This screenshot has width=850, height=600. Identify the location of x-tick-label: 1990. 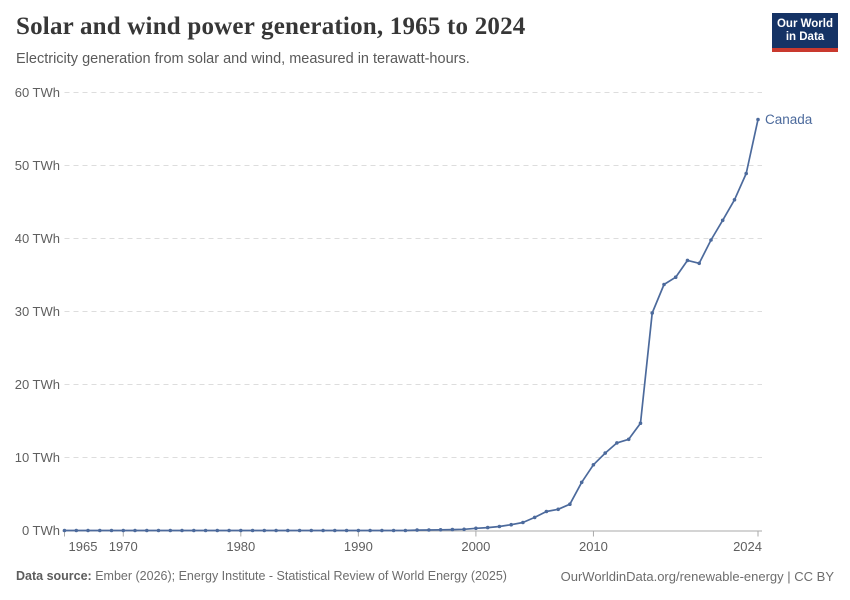
(358, 546).